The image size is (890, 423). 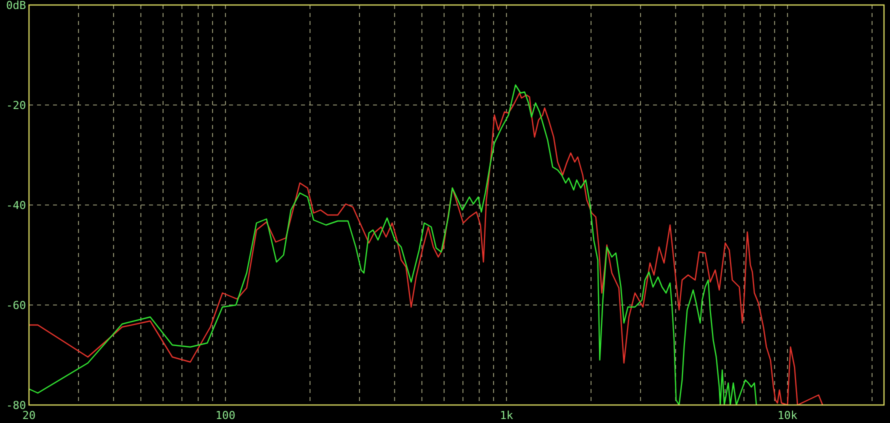 What do you see at coordinates (225, 415) in the screenshot?
I see `x-tick-label: 100` at bounding box center [225, 415].